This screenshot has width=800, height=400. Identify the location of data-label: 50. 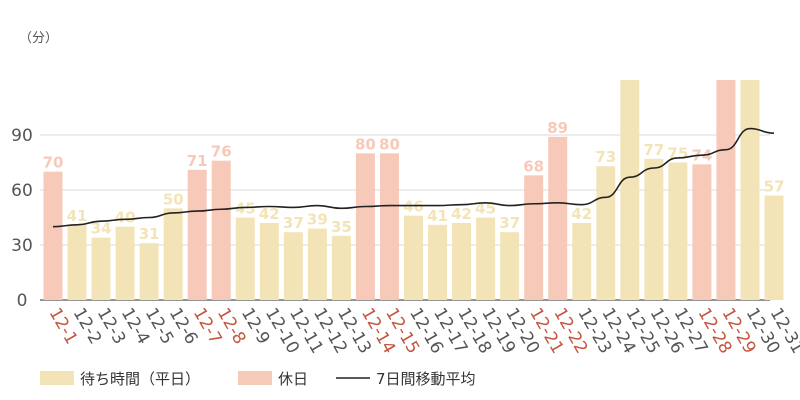
(173, 199).